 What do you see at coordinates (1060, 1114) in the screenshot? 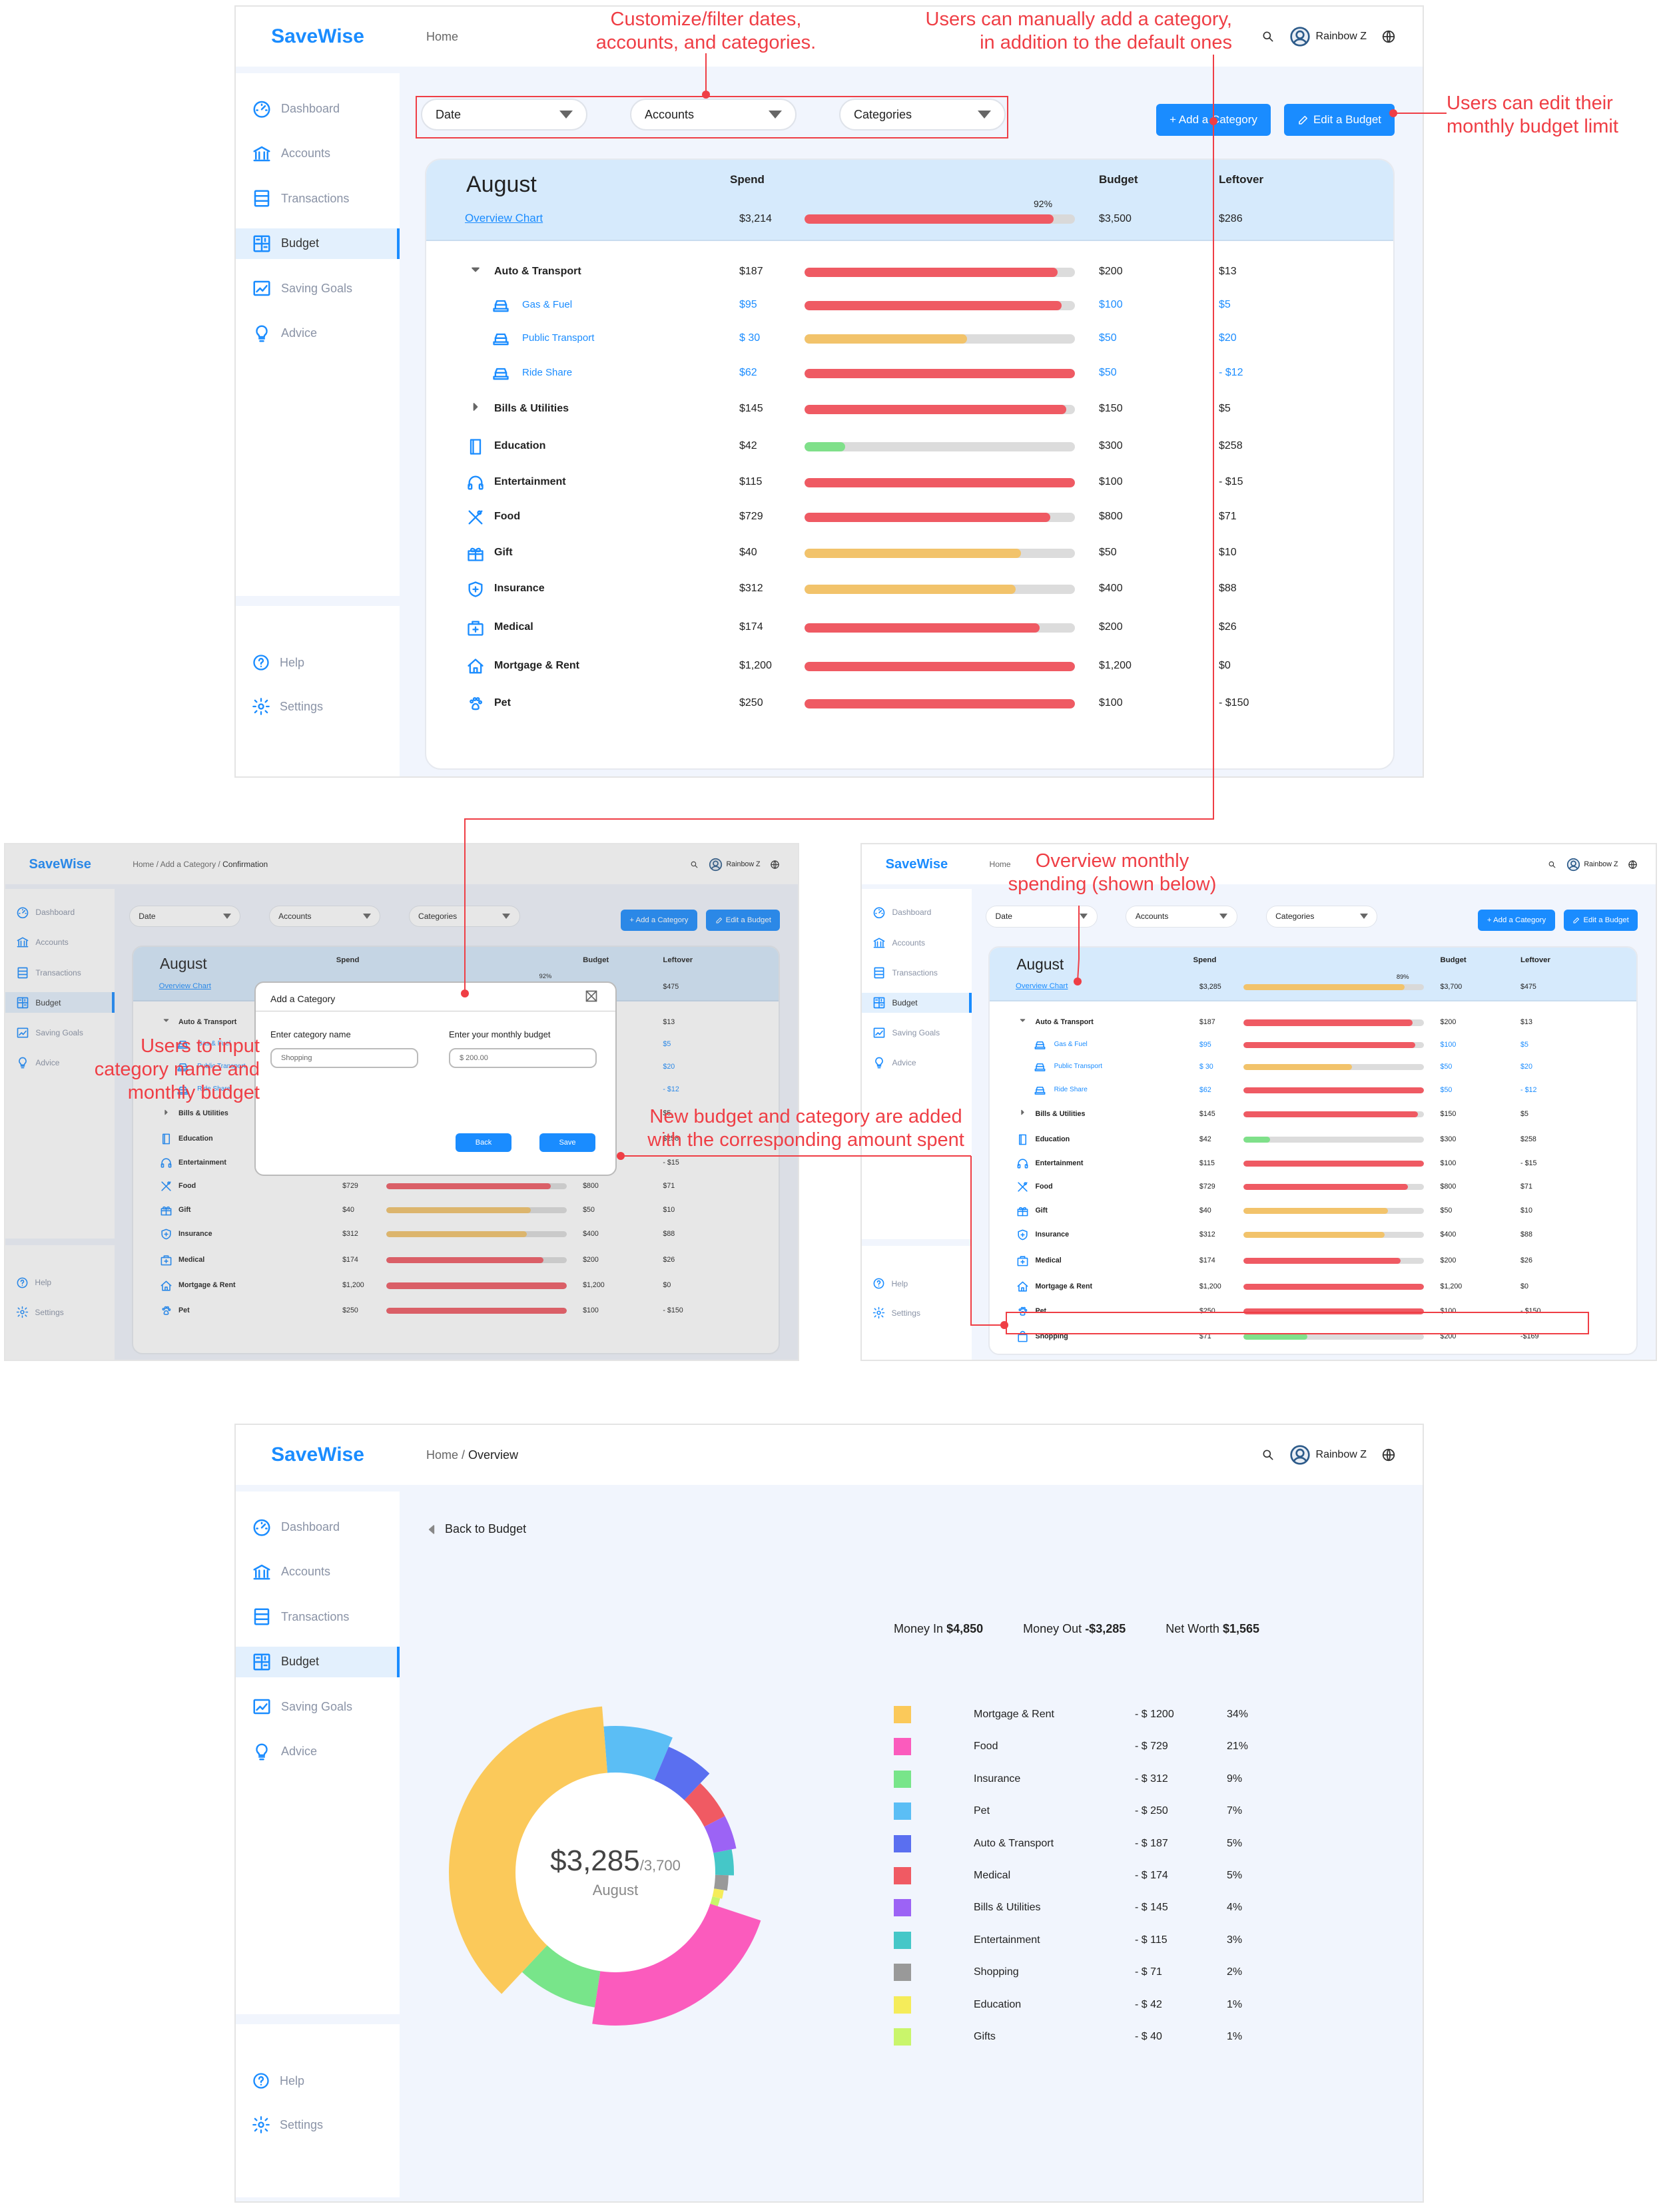
I see `category-name: Bills & Utilities` at bounding box center [1060, 1114].